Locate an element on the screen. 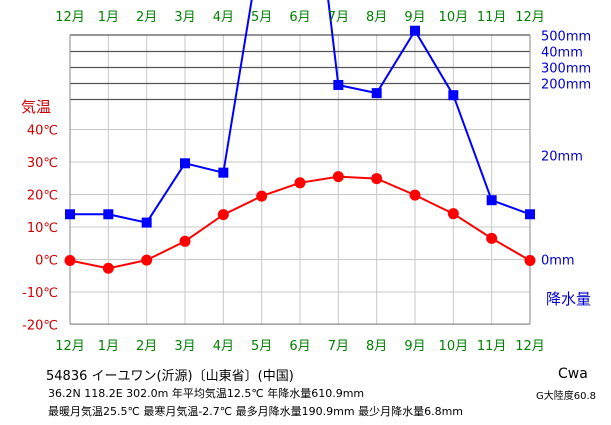 The height and width of the screenshot is (425, 611). month-label-top: 11月 is located at coordinates (492, 17).